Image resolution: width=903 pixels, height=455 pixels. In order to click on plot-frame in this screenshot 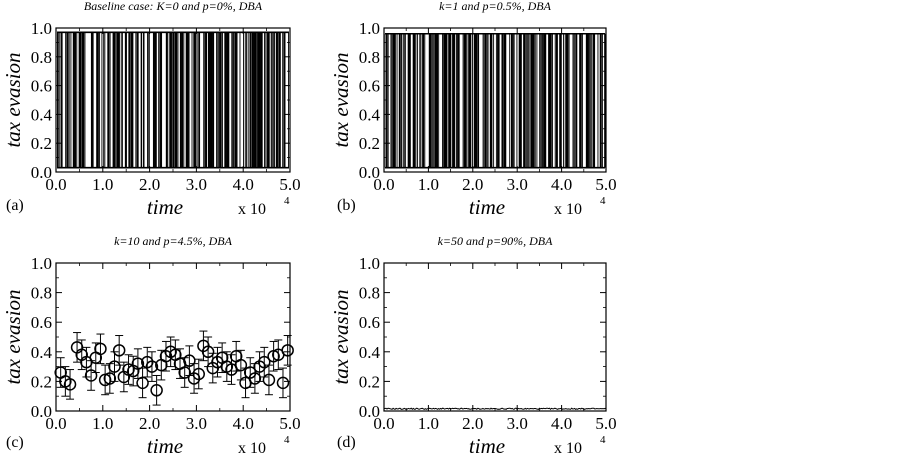, I will do `click(495, 337)`.